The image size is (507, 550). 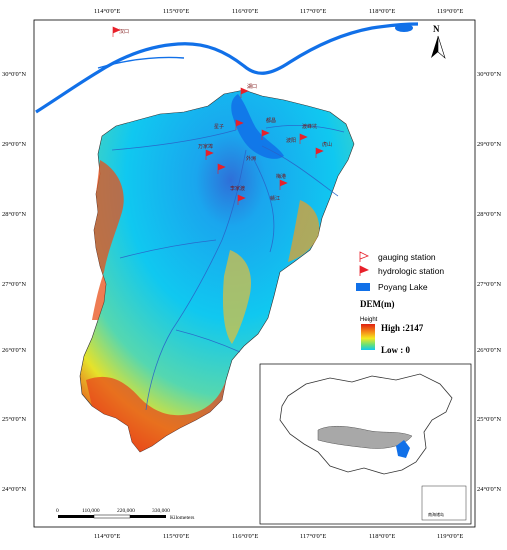 I want to click on south-sea-inset, so click(x=444, y=503).